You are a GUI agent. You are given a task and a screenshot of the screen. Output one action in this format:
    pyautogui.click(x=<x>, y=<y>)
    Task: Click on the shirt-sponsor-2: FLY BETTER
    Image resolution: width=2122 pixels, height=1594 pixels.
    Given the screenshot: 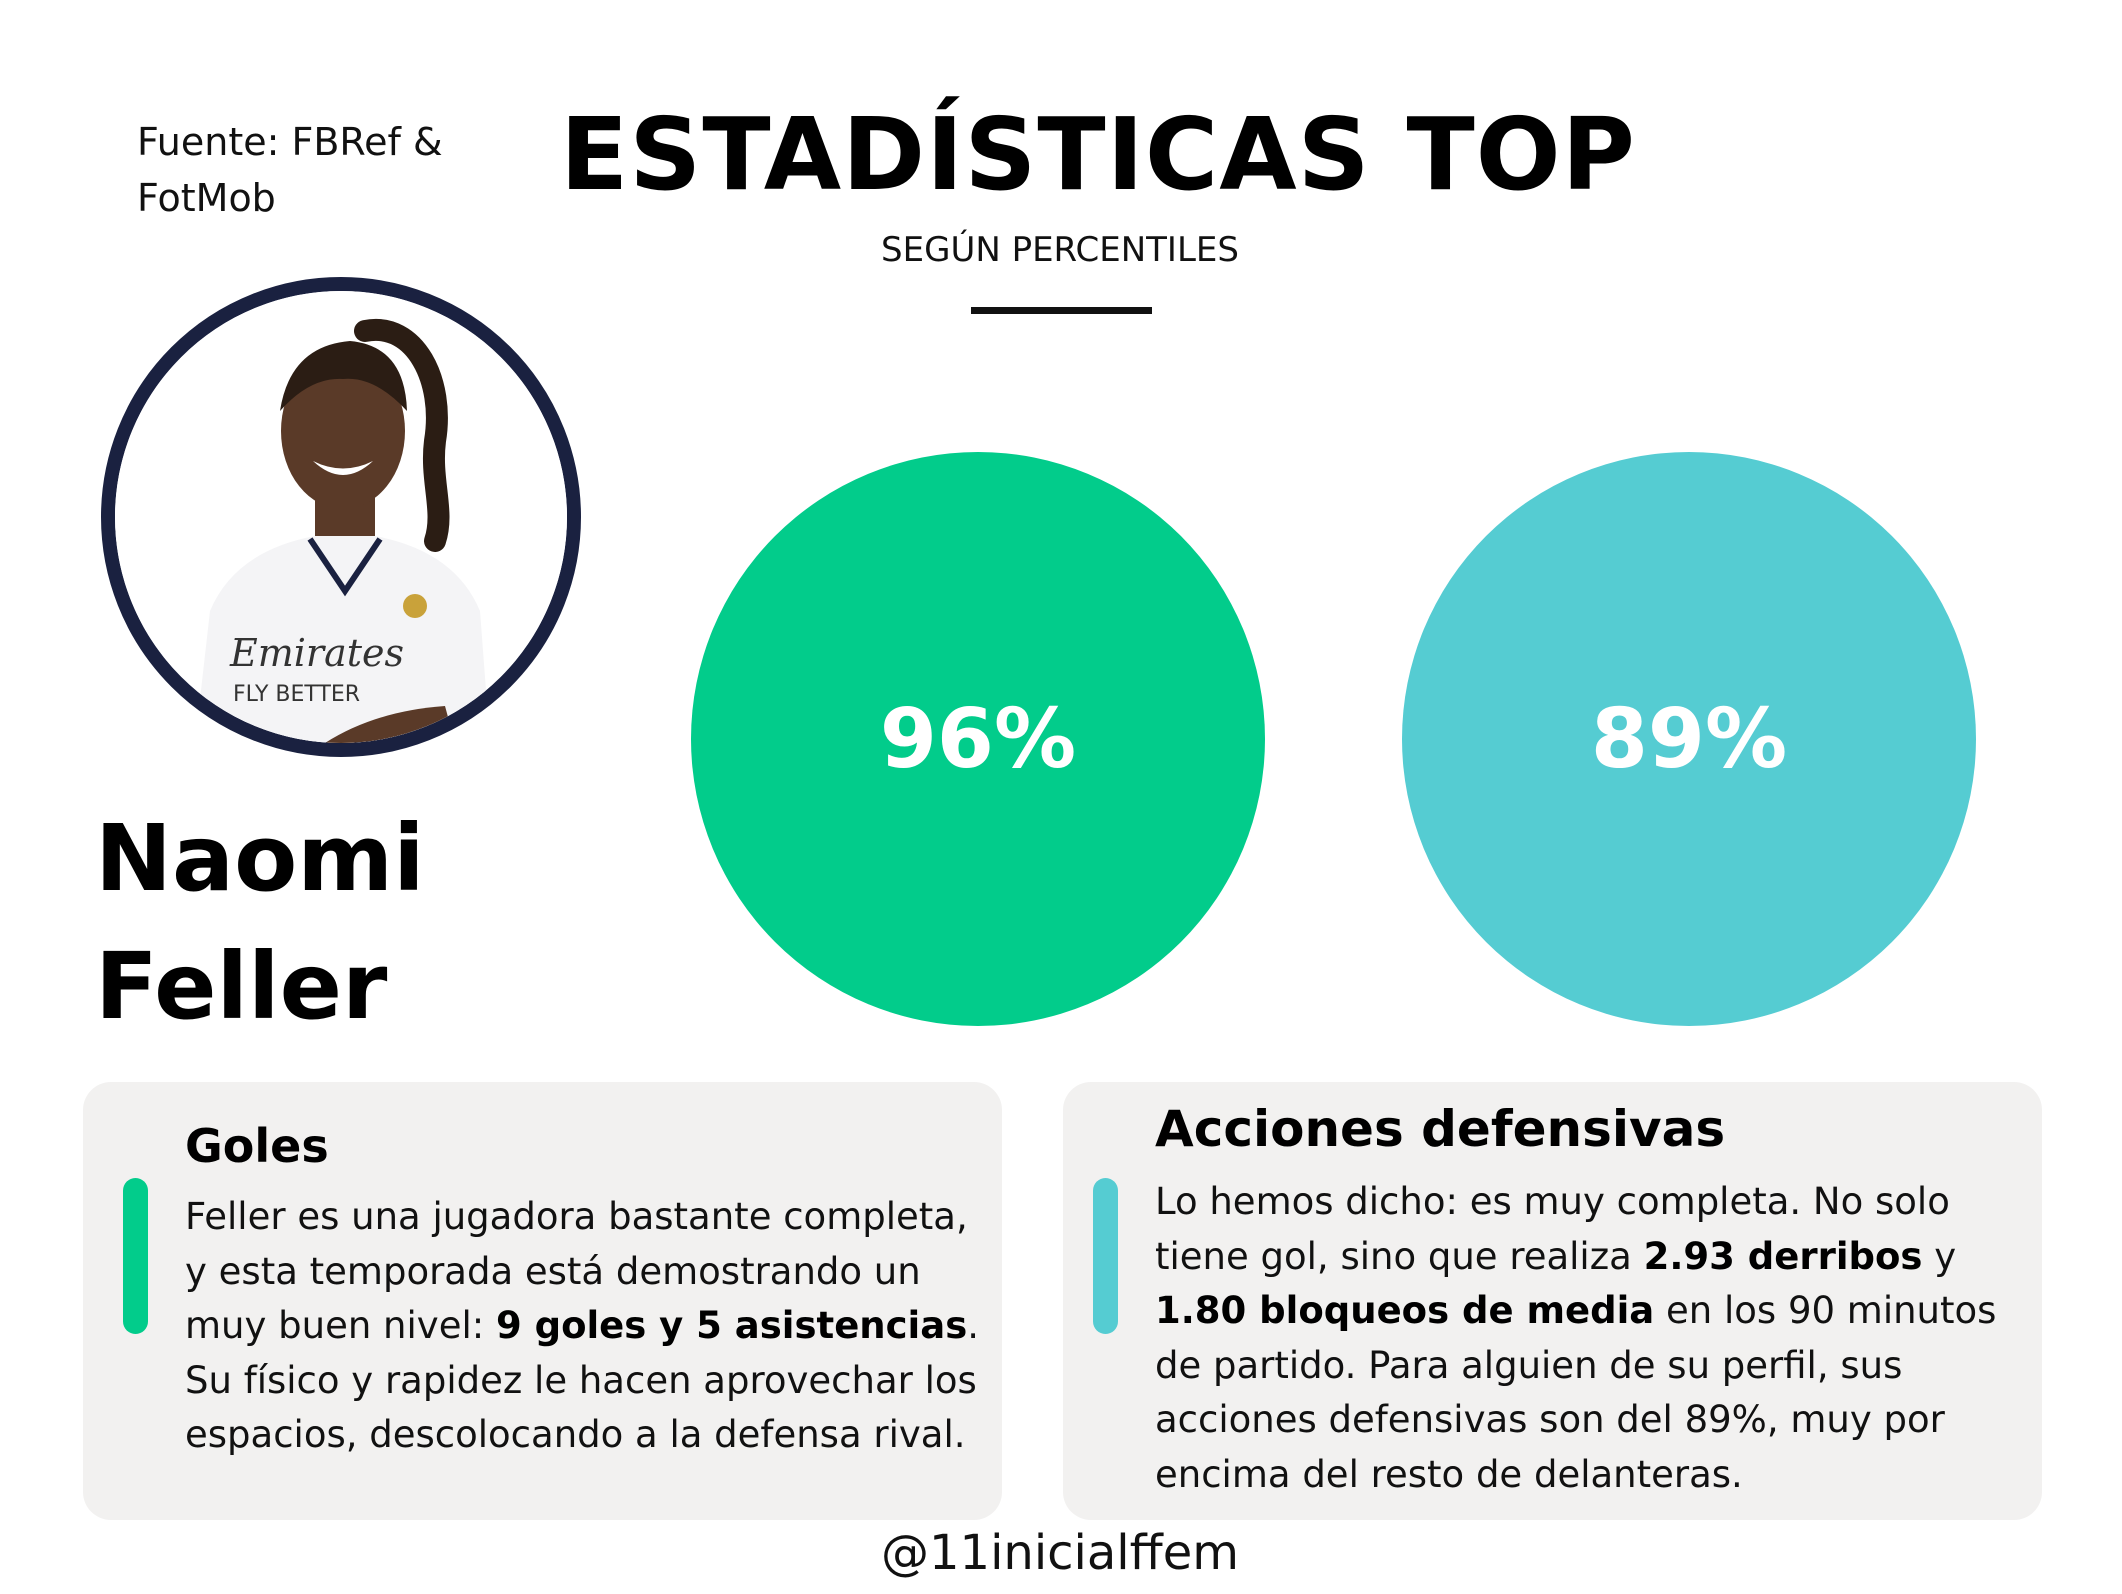 What is the action you would take?
    pyautogui.click(x=296, y=694)
    